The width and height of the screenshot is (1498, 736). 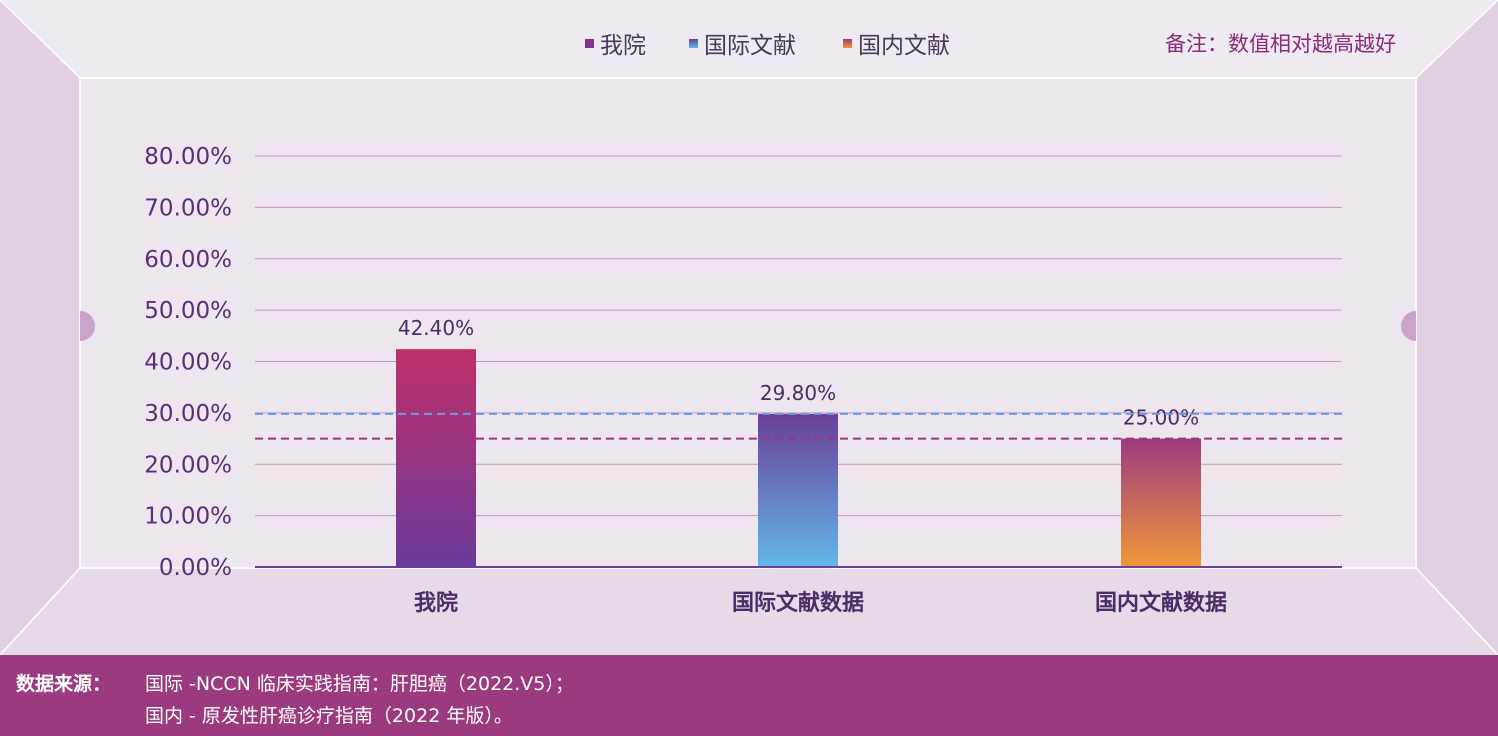 I want to click on legend-label-domestic: 国内文献, so click(x=904, y=46).